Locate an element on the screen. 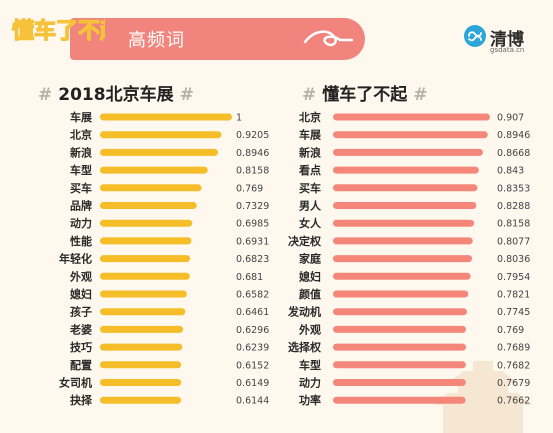  right-chart-title-row: # 懂车了不起 # is located at coordinates (365, 92).